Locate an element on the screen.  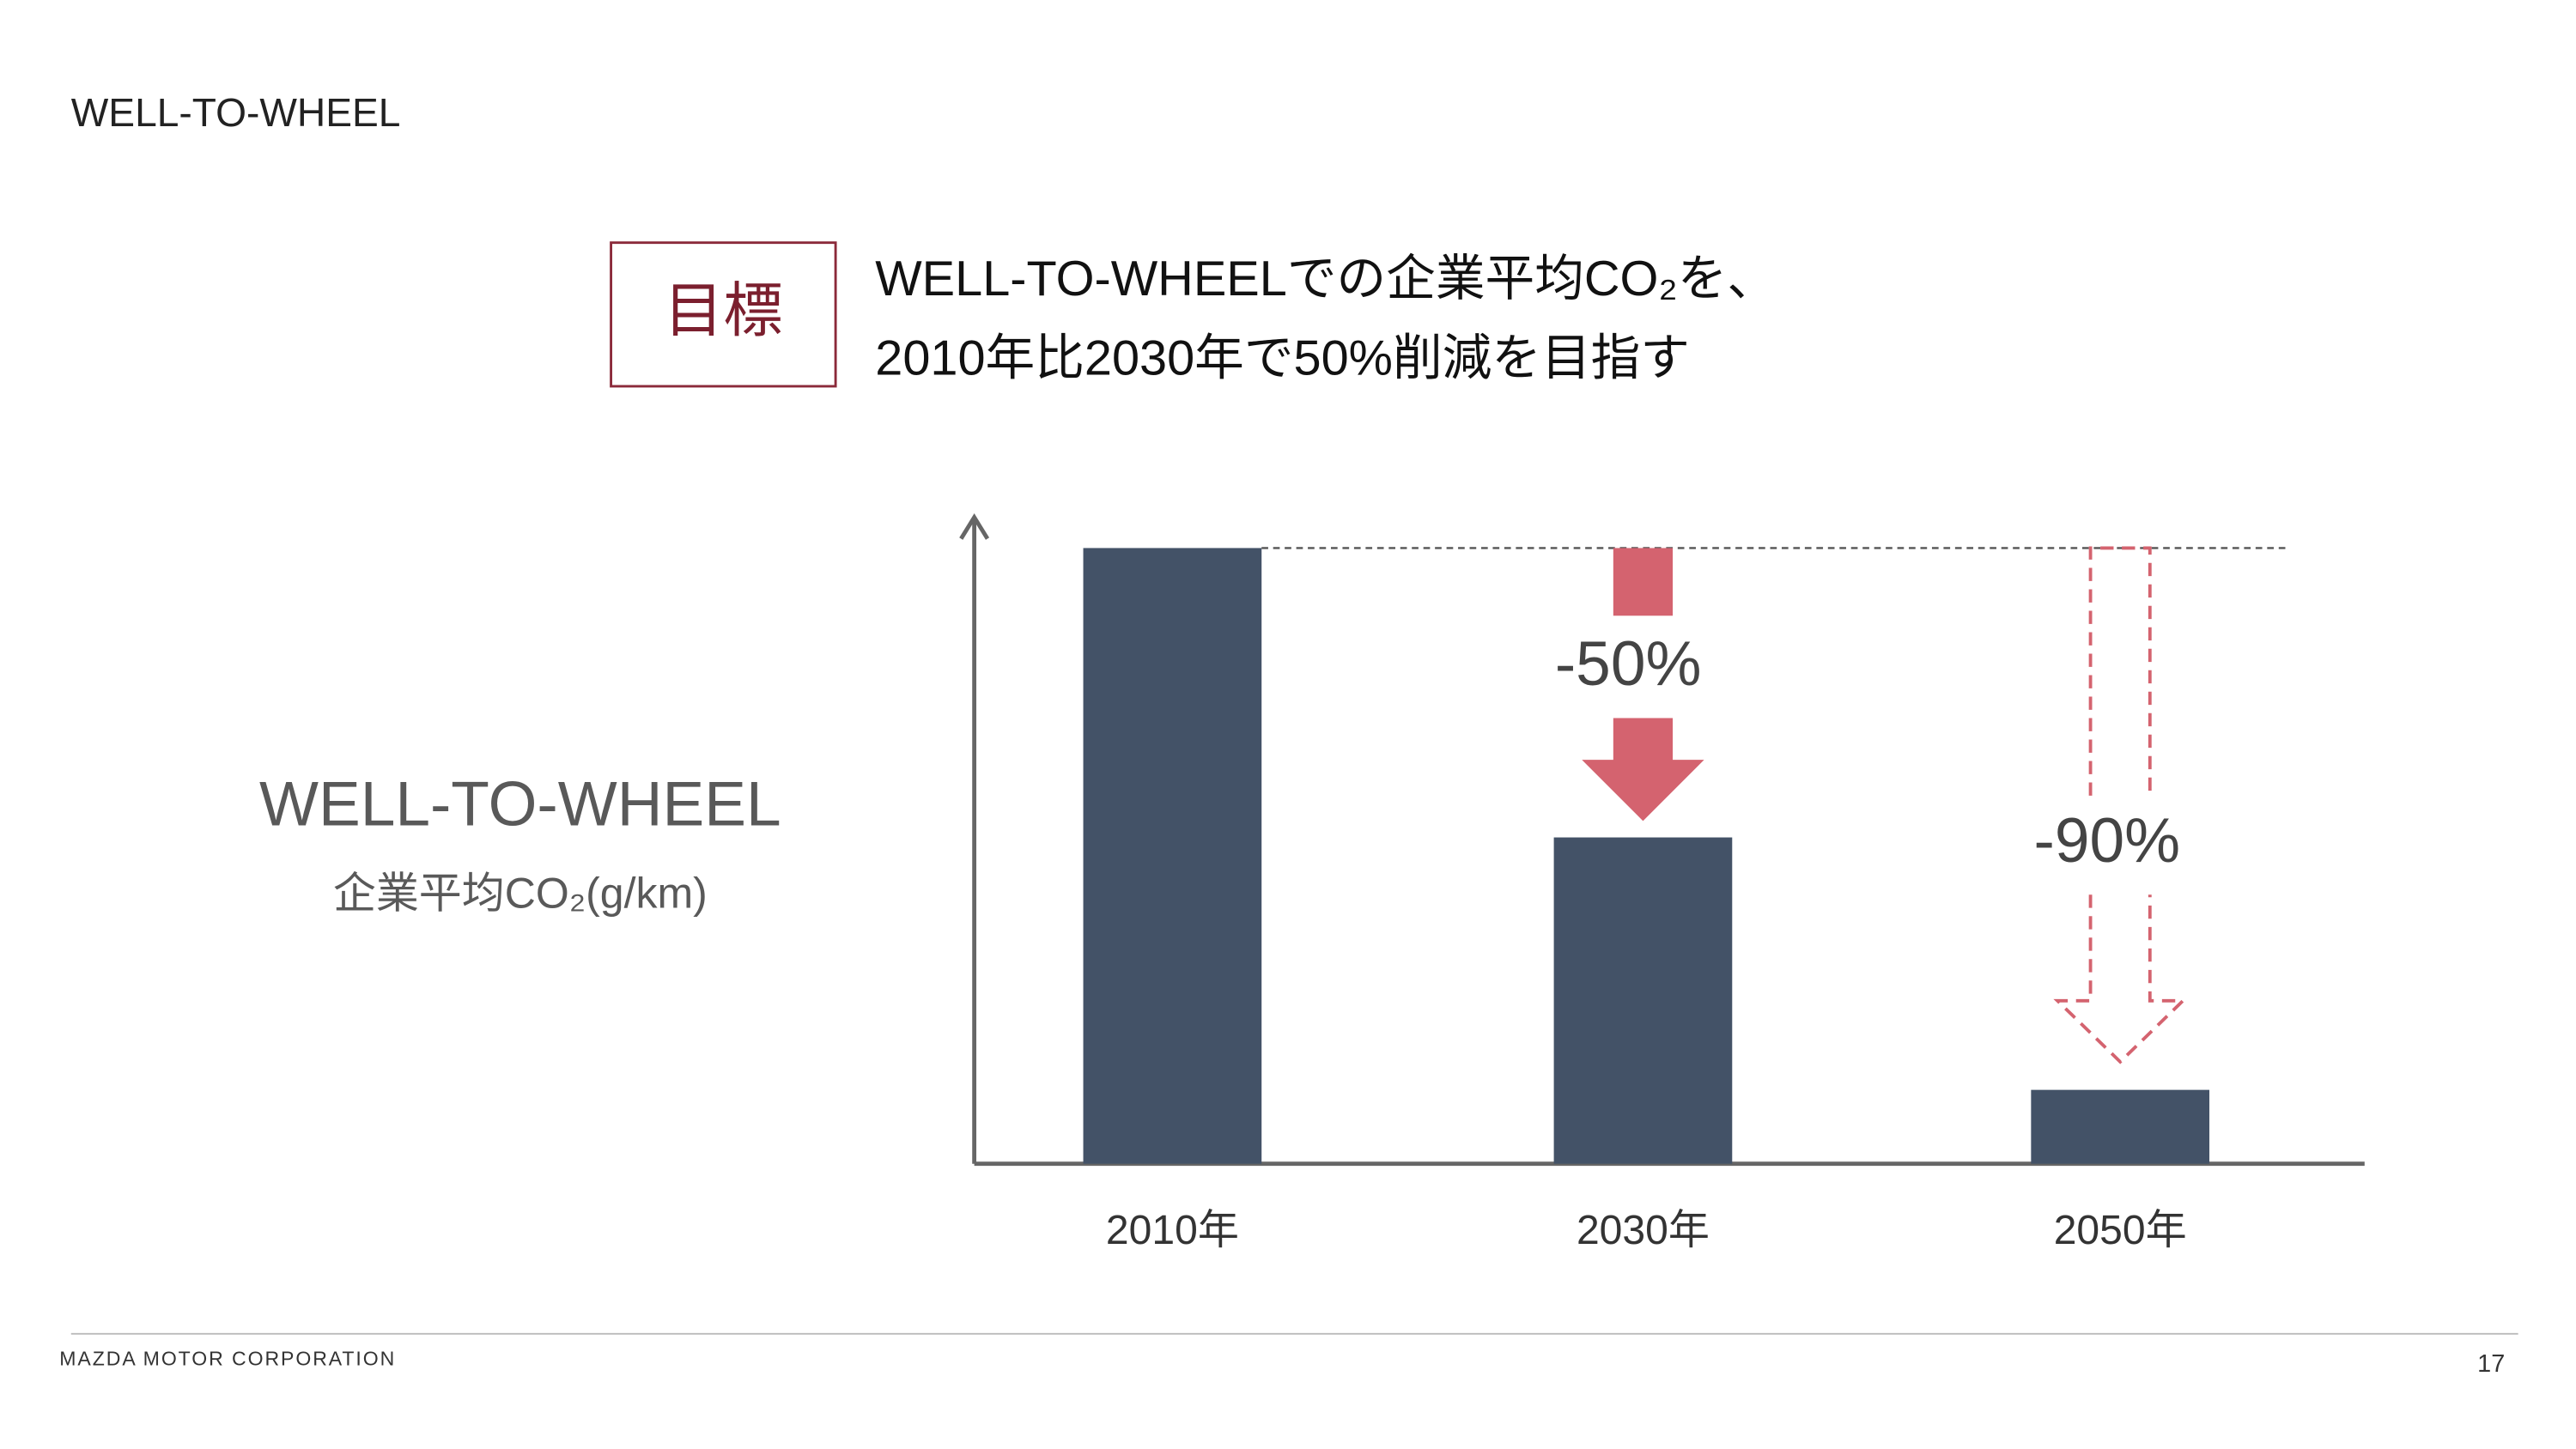
goal-badge: 目標 is located at coordinates (723, 310).